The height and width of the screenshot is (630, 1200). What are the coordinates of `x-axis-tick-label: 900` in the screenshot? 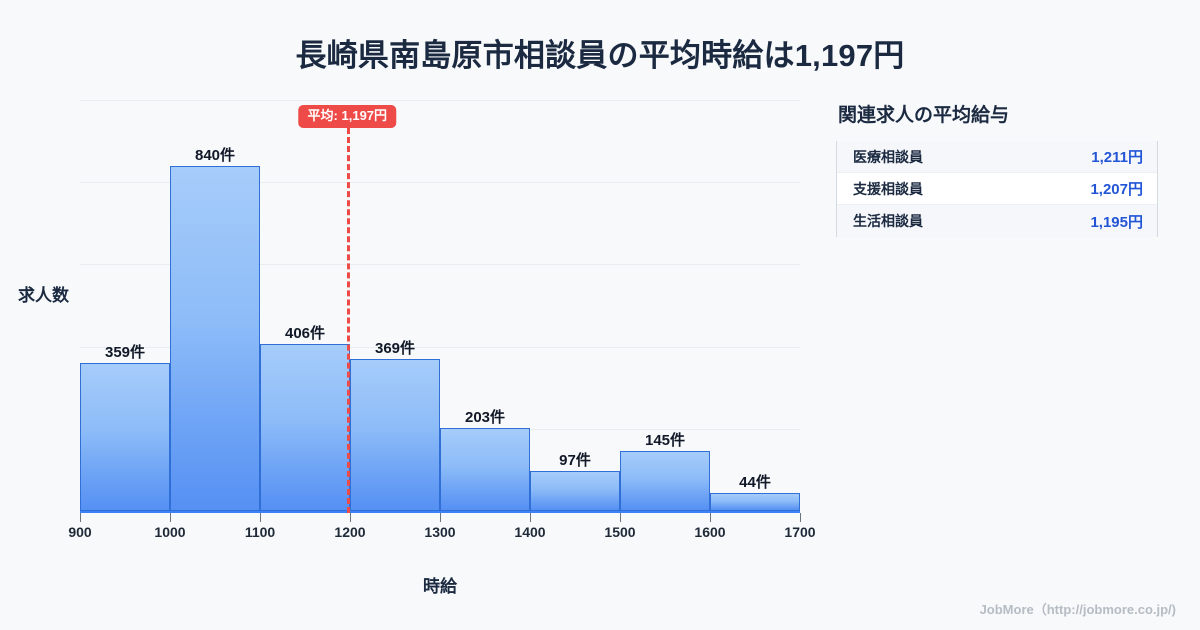 It's located at (80, 532).